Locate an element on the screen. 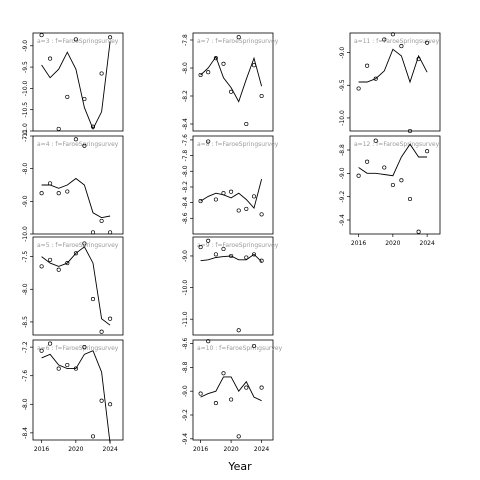  y-tick-label: -9.2 is located at coordinates (342, 197).